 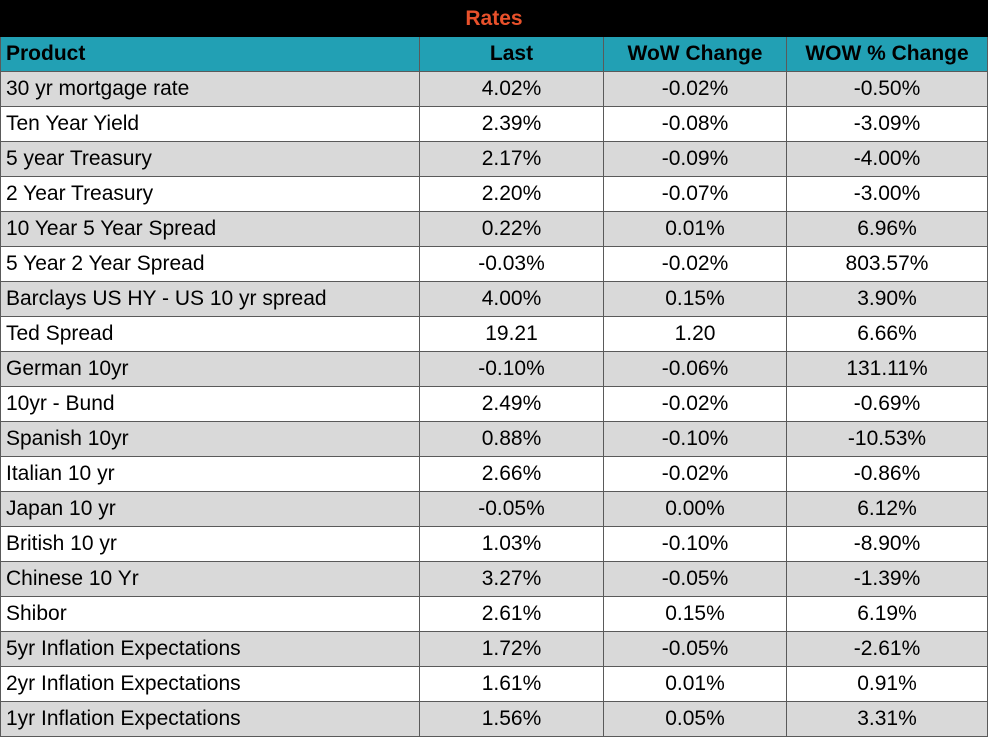 I want to click on table-title: Rates, so click(x=494, y=18).